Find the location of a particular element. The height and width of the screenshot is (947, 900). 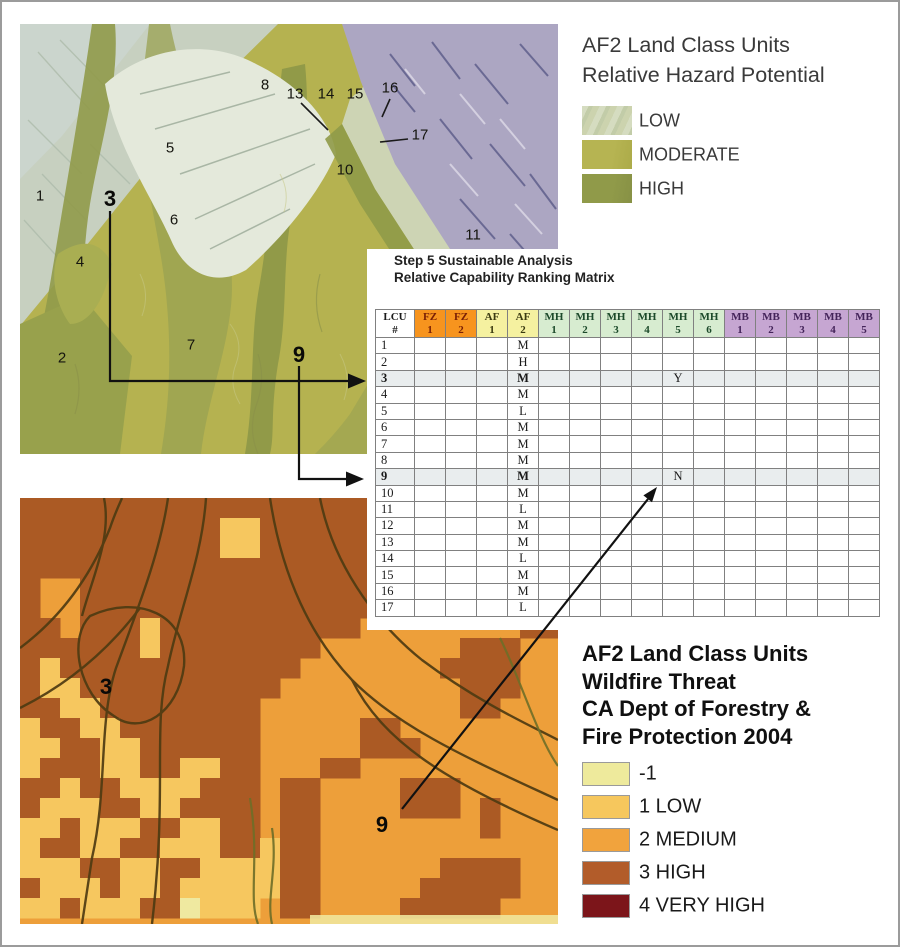

legend-item-1-low: 1 LOW is located at coordinates (732, 807).